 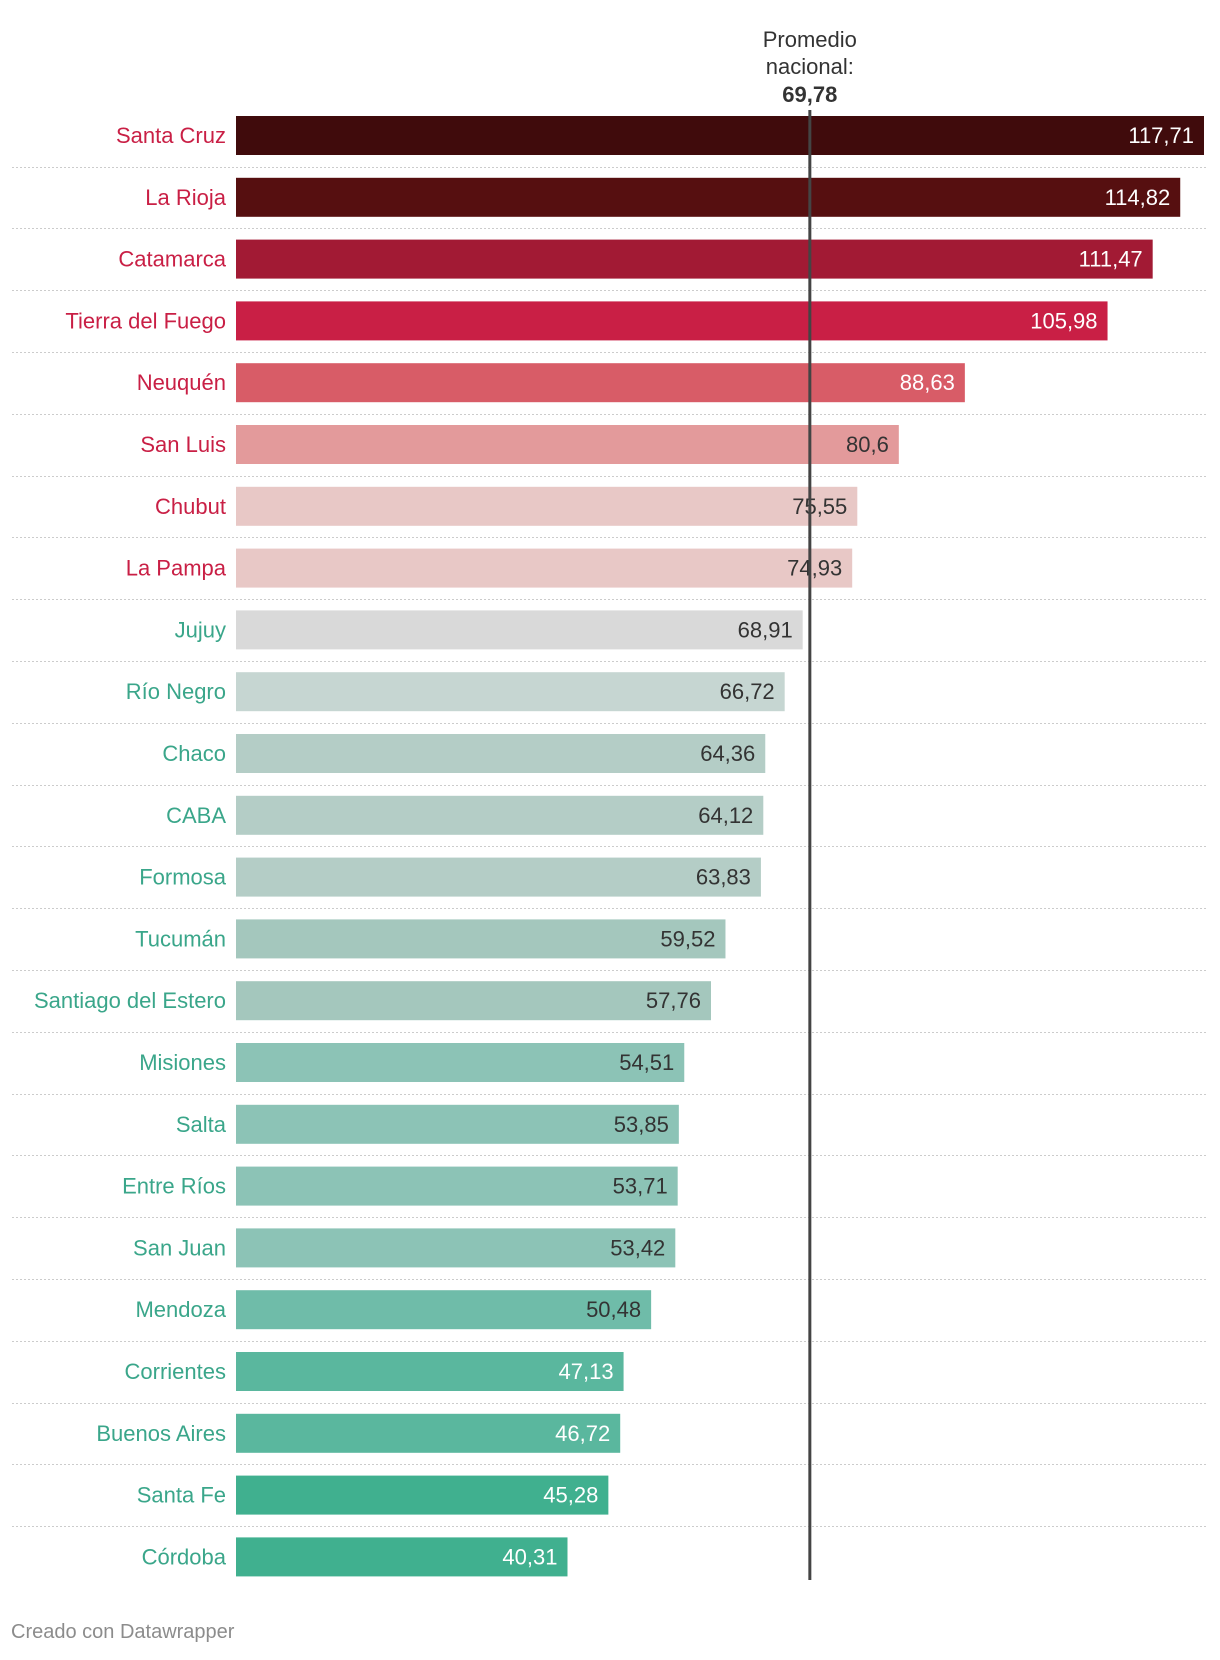 What do you see at coordinates (194, 753) in the screenshot?
I see `category-label: Chaco` at bounding box center [194, 753].